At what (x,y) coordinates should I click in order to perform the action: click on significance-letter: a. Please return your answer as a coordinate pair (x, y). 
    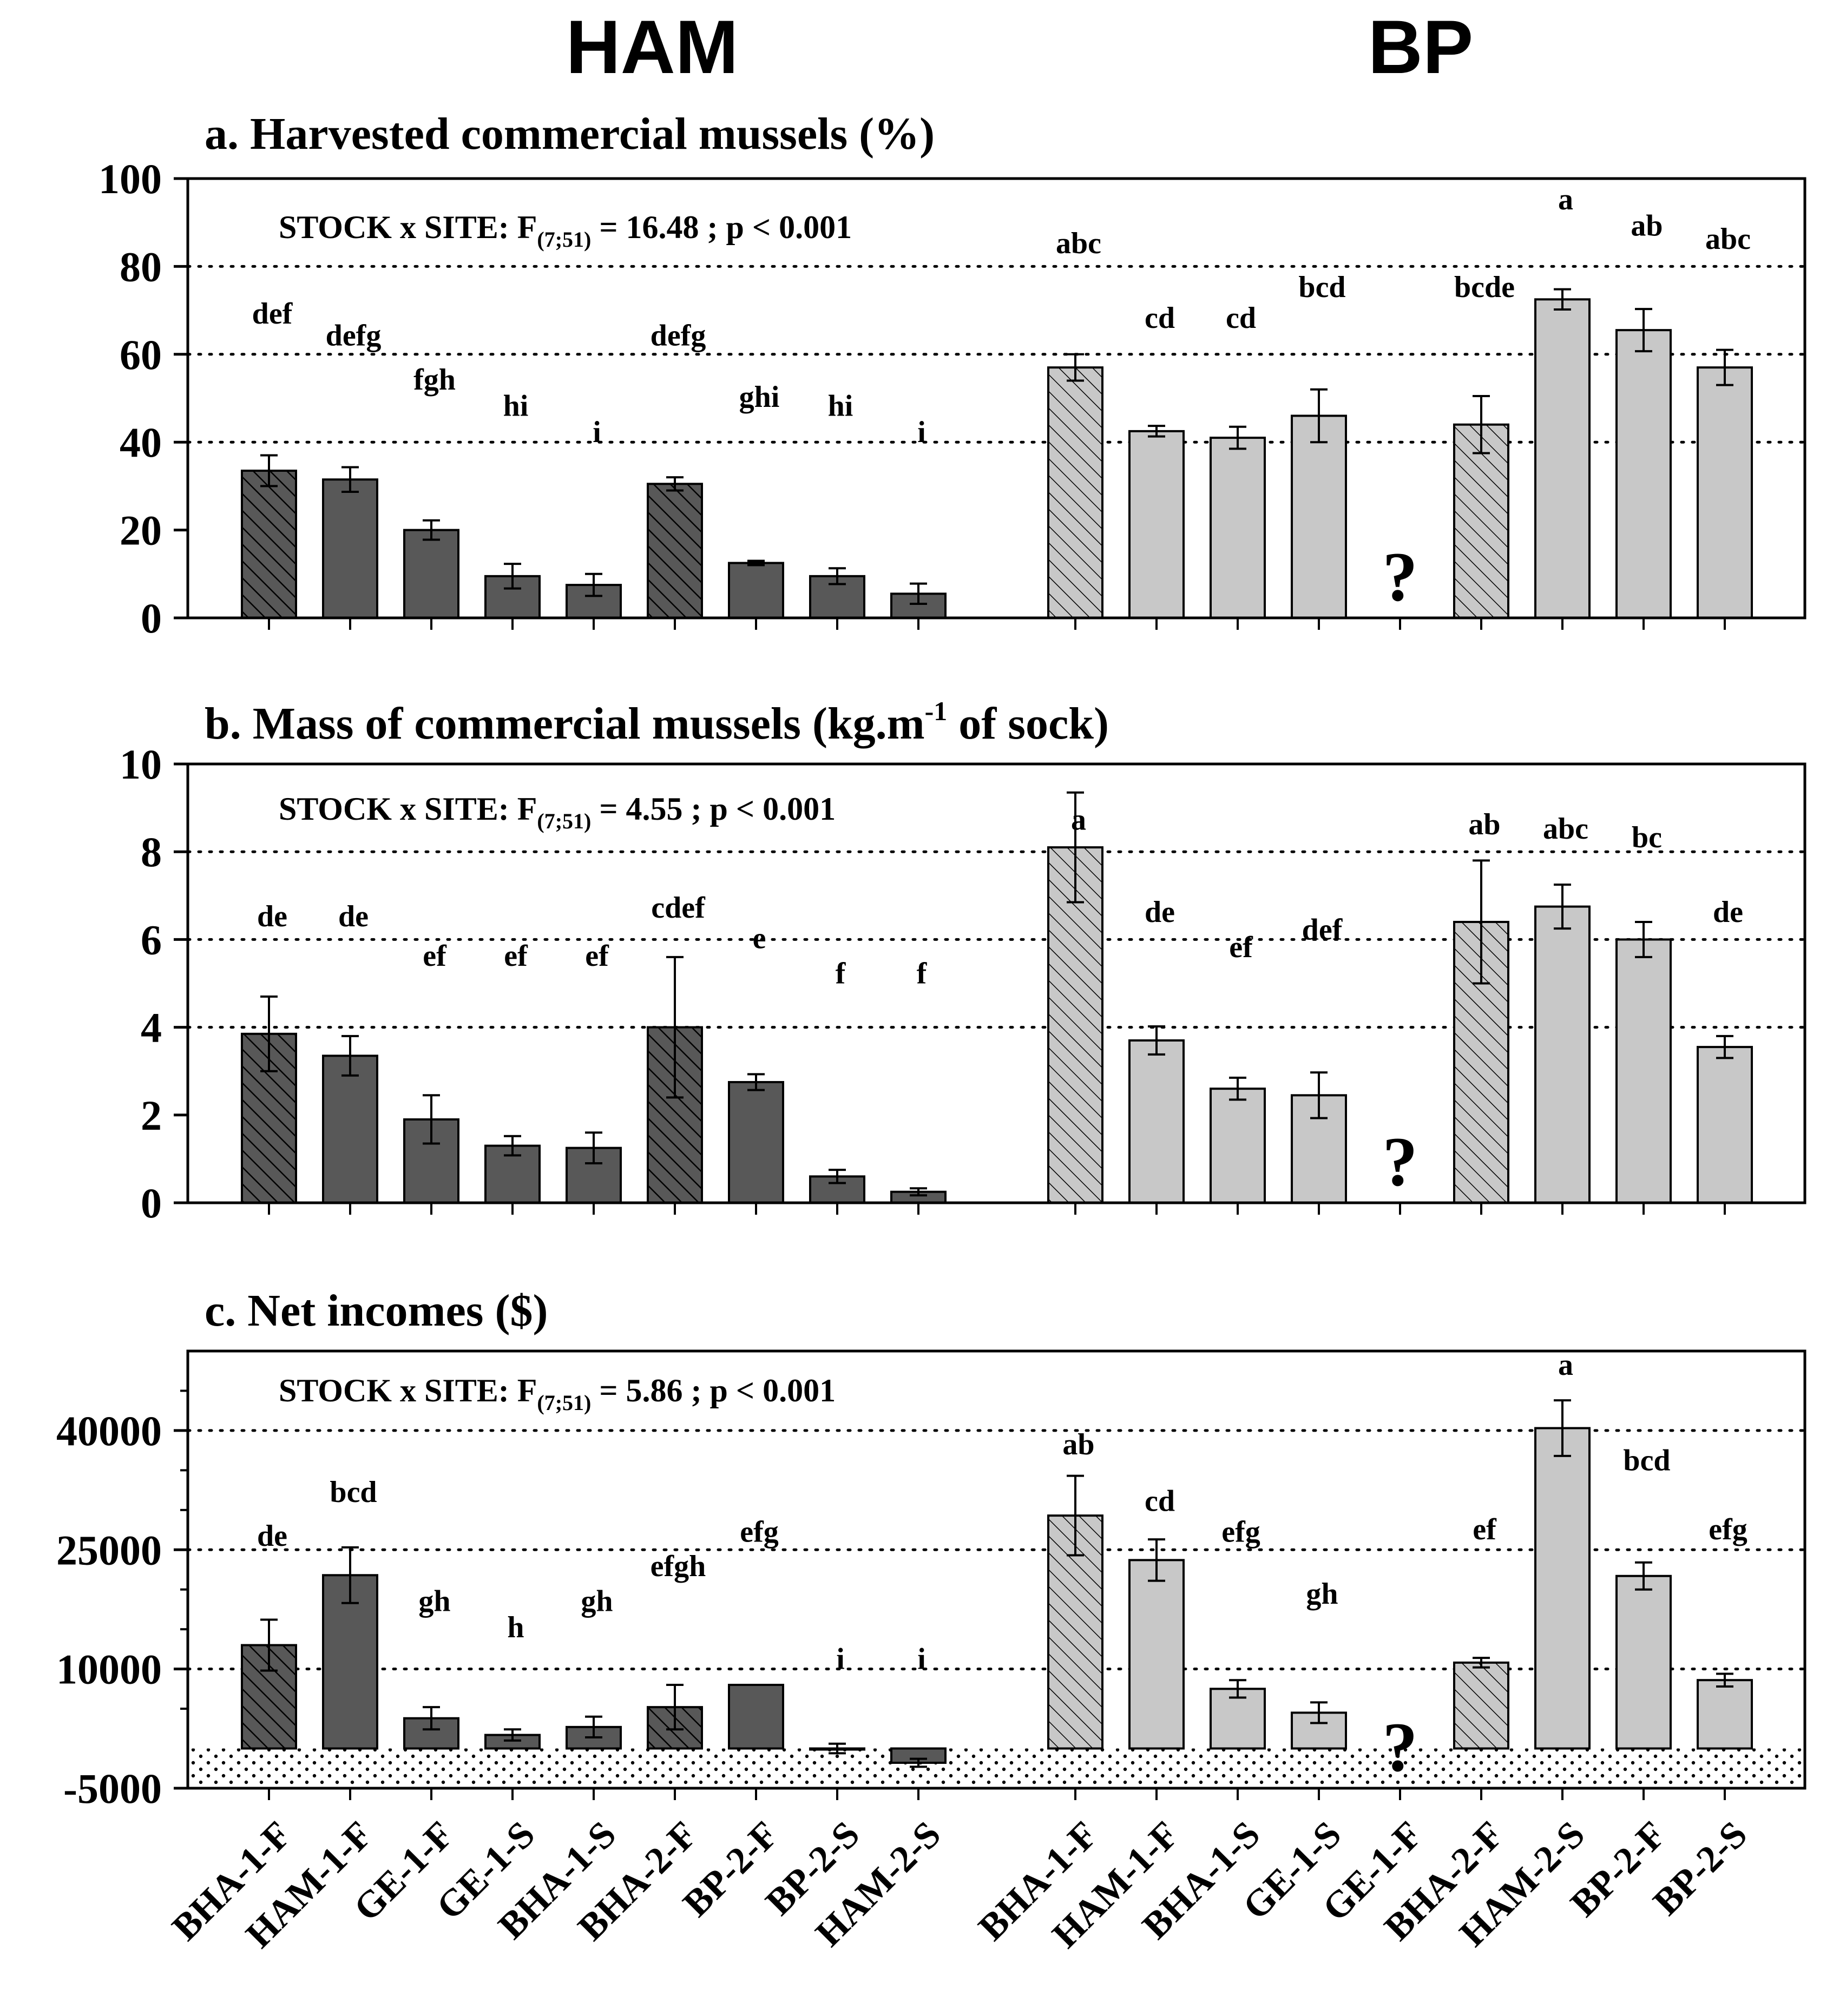
    Looking at the image, I should click on (1565, 1365).